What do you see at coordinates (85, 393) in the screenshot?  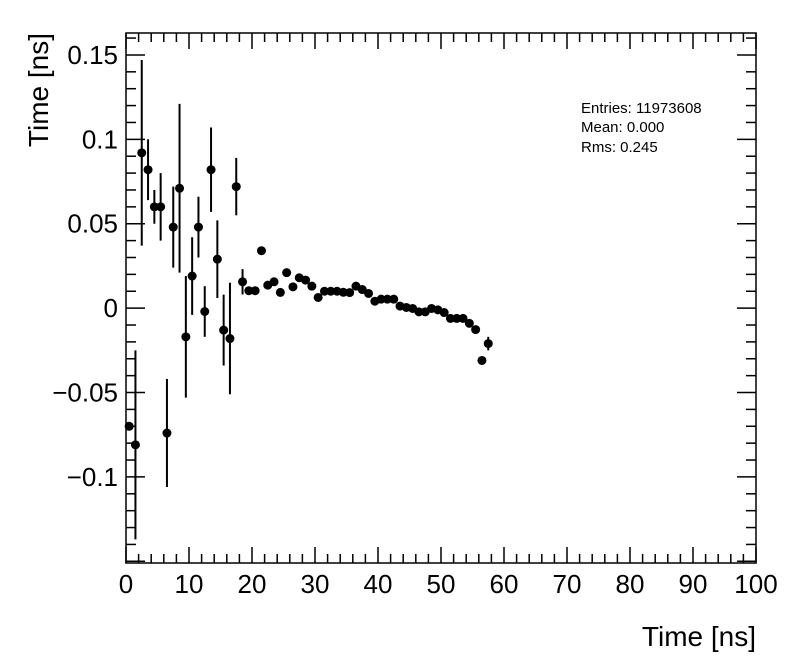 I see `y-tick-label: −0.05` at bounding box center [85, 393].